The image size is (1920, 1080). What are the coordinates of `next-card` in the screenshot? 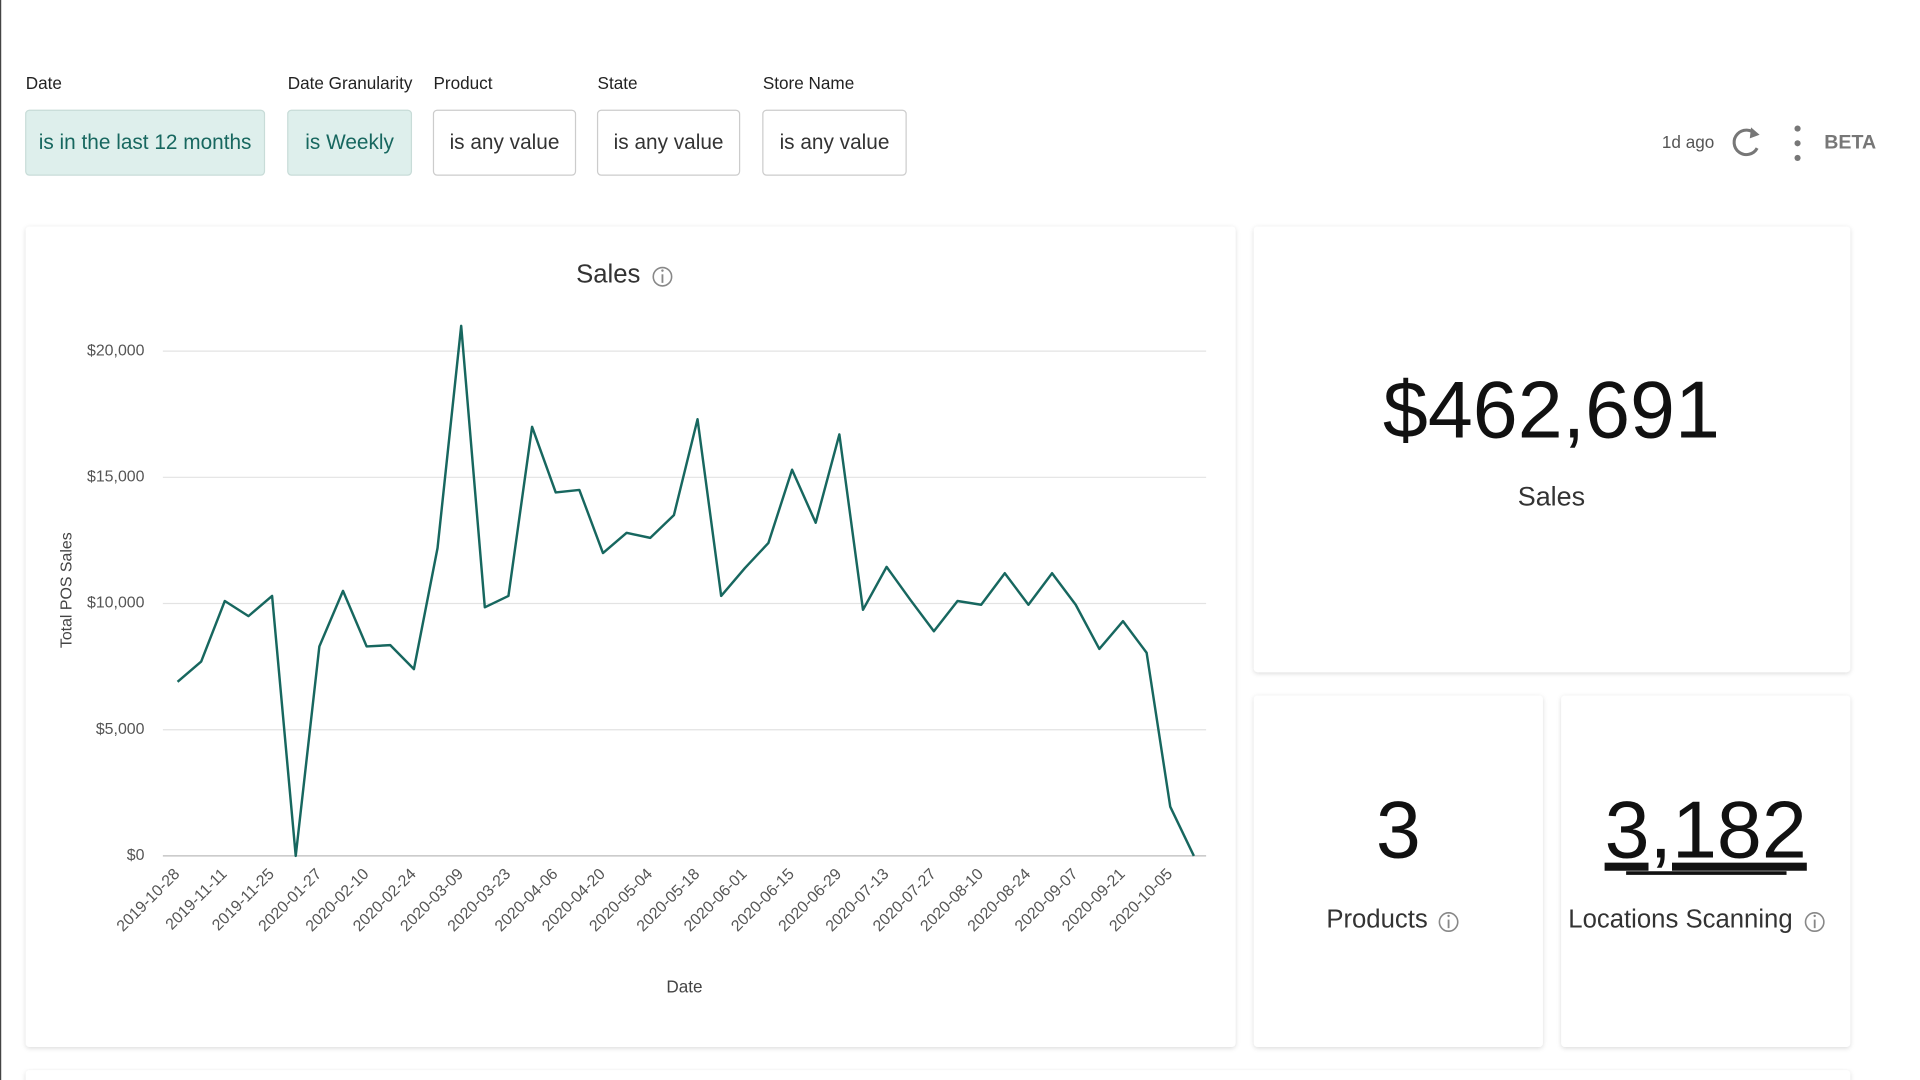 It's located at (938, 1075).